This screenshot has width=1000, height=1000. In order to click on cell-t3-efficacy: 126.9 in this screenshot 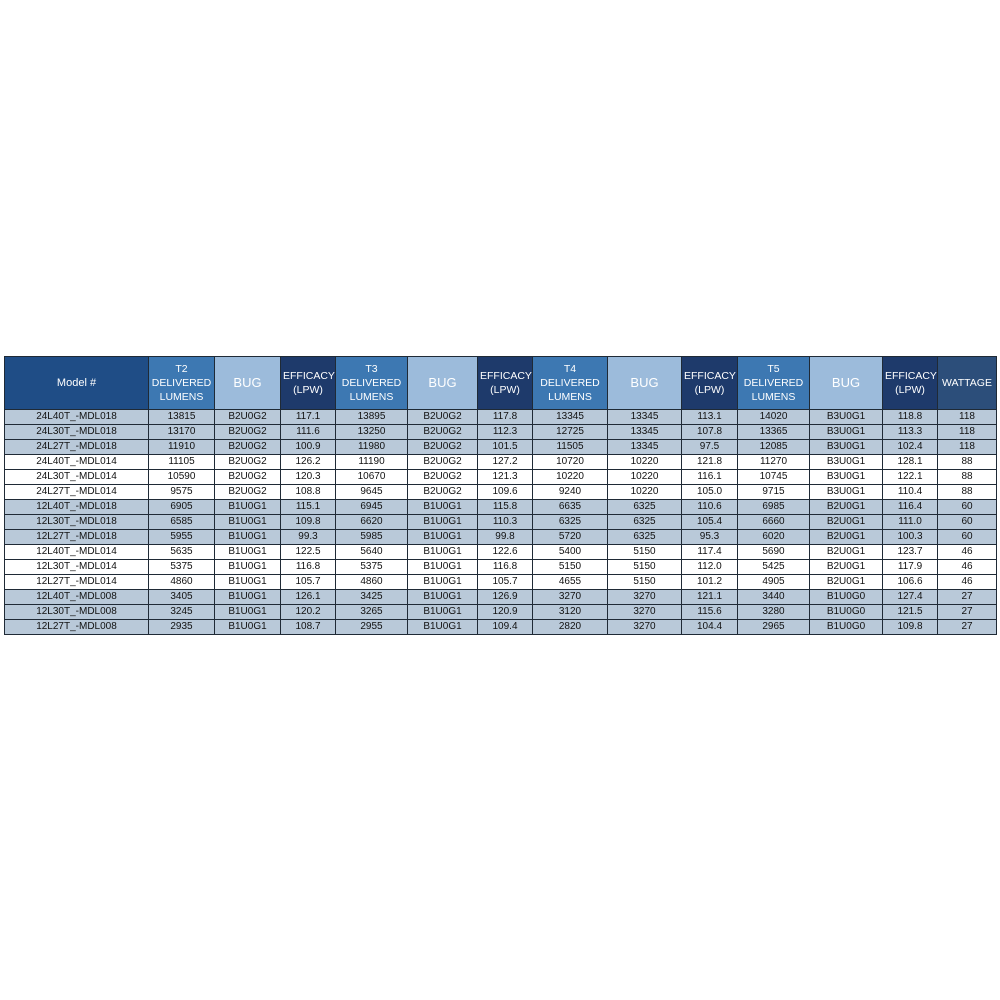, I will do `click(505, 597)`.